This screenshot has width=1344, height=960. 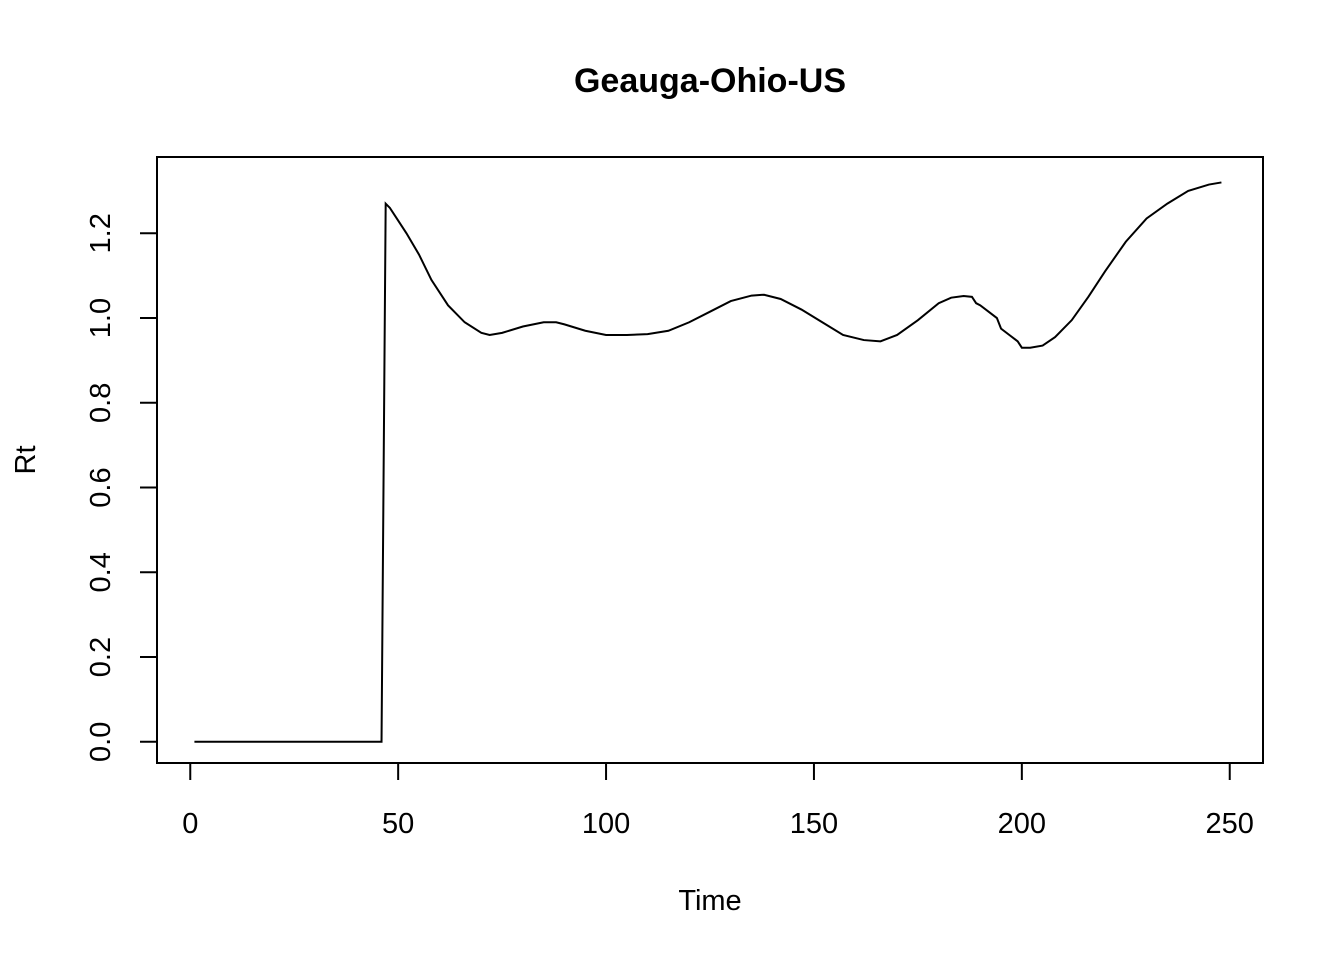 I want to click on y-axis: 0.0 0.2 0.4 0.6 0.8 1.0 1.2, so click(x=121, y=487).